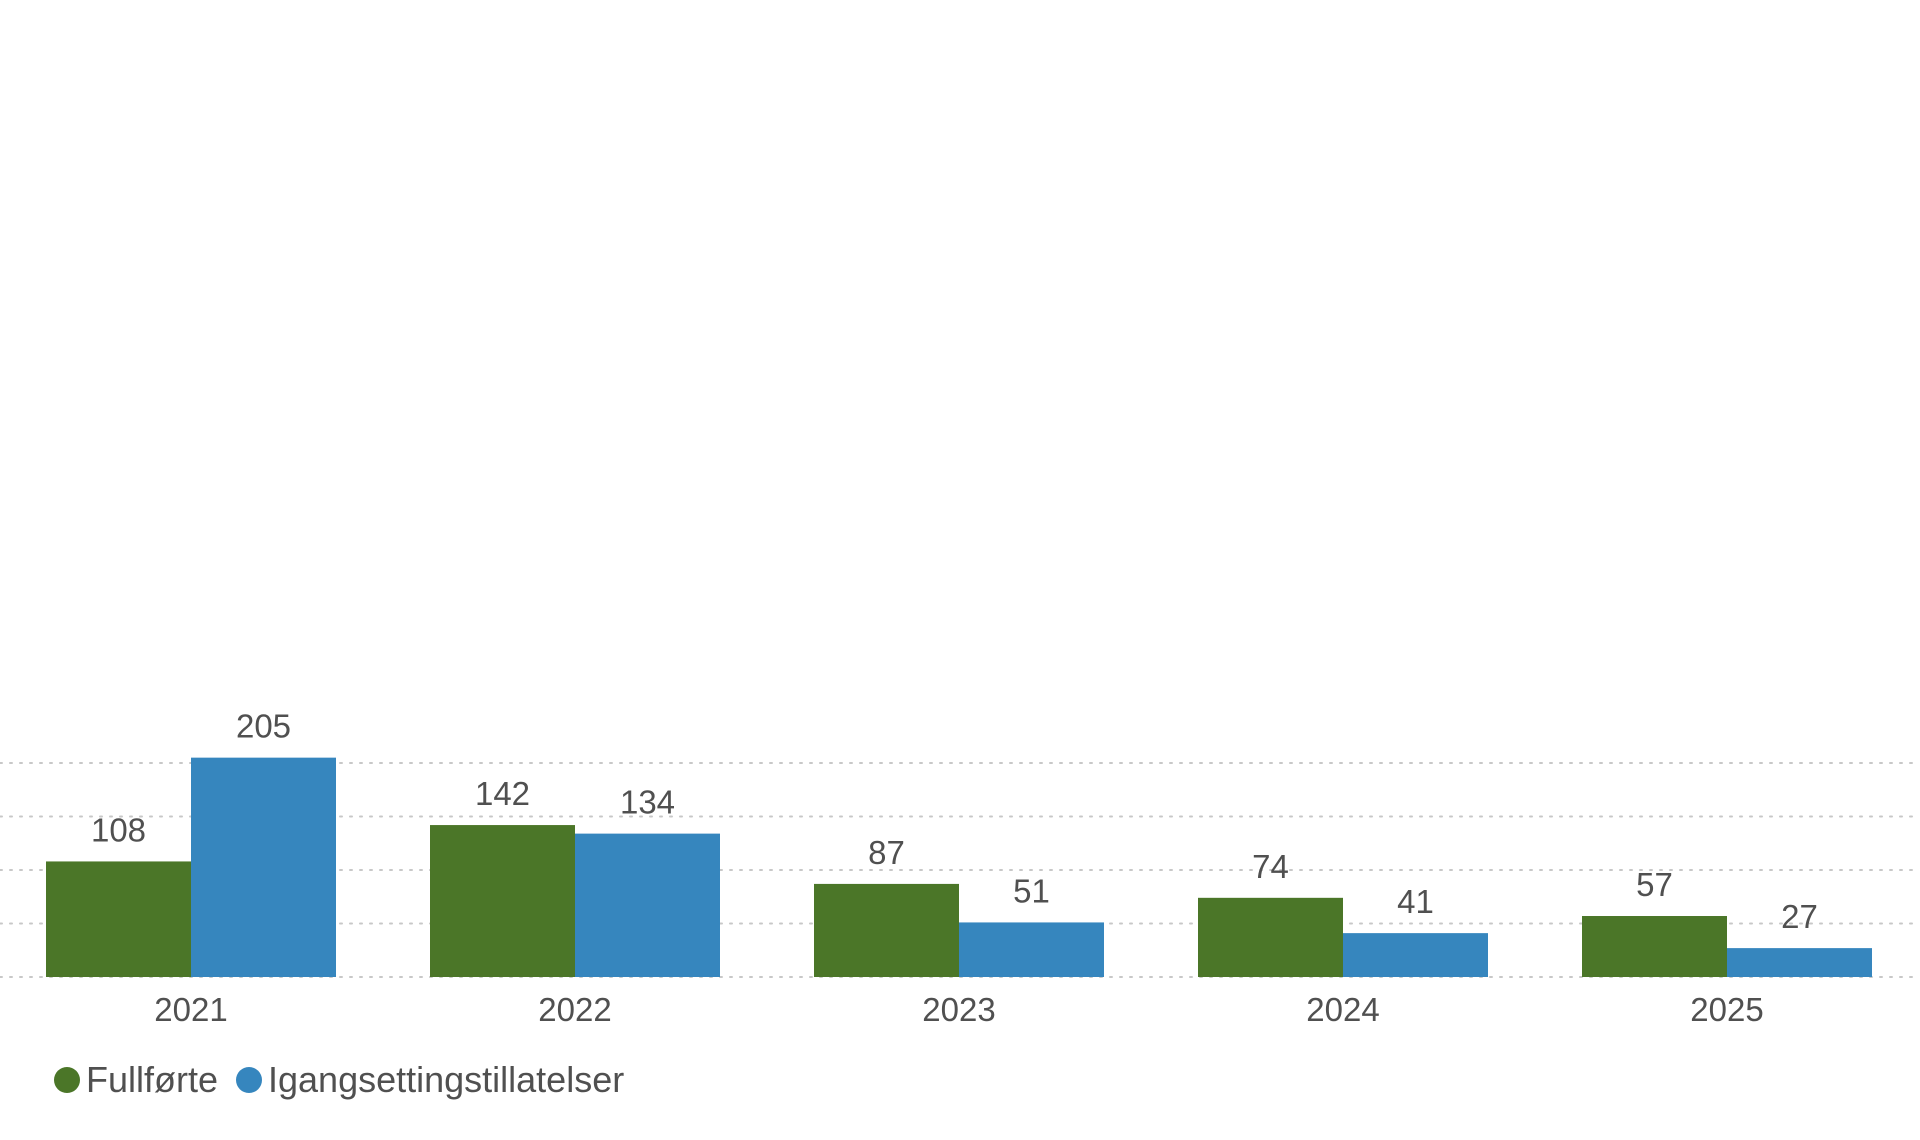 Image resolution: width=1920 pixels, height=1140 pixels. Describe the element at coordinates (574, 1009) in the screenshot. I see `x-tick-label: 2022` at that location.